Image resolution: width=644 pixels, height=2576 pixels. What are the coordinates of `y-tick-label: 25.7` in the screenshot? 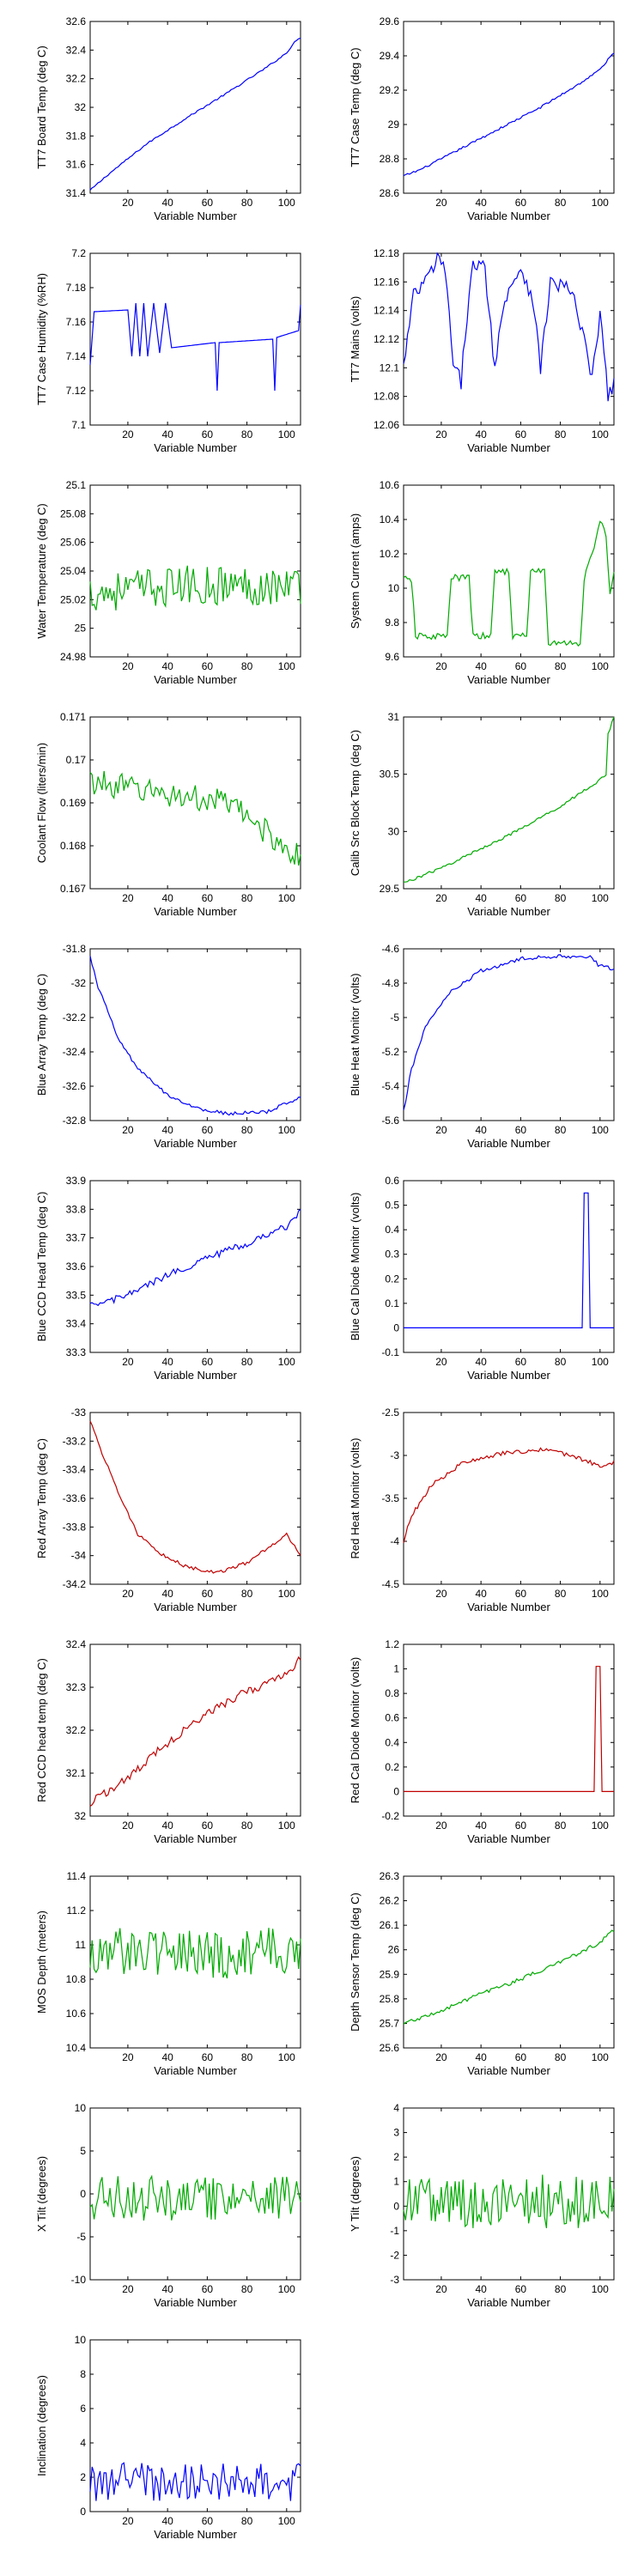 It's located at (390, 2023).